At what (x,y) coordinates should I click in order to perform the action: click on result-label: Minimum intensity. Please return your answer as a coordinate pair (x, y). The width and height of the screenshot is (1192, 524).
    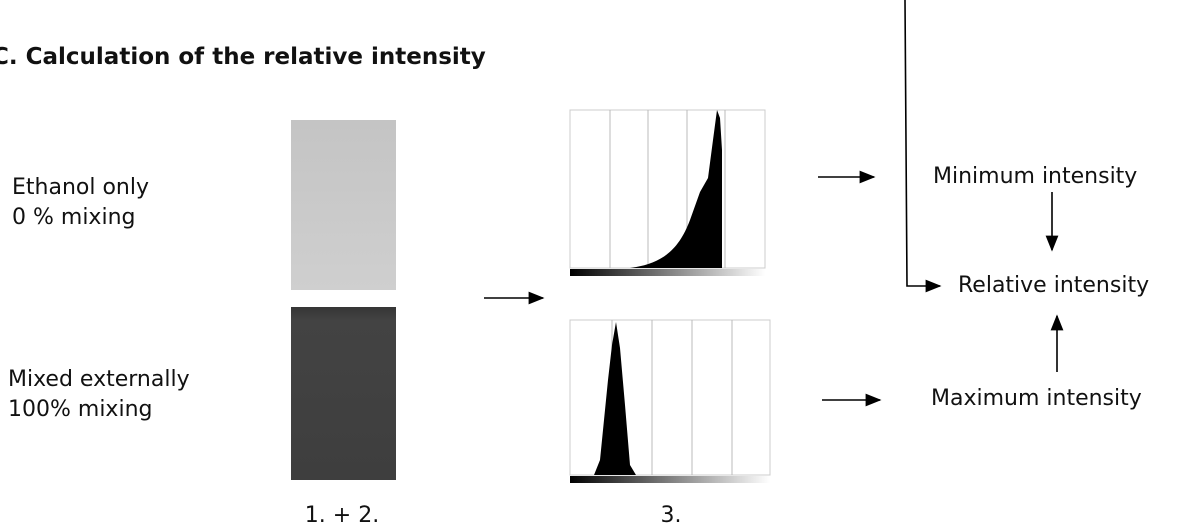
    Looking at the image, I should click on (1035, 176).